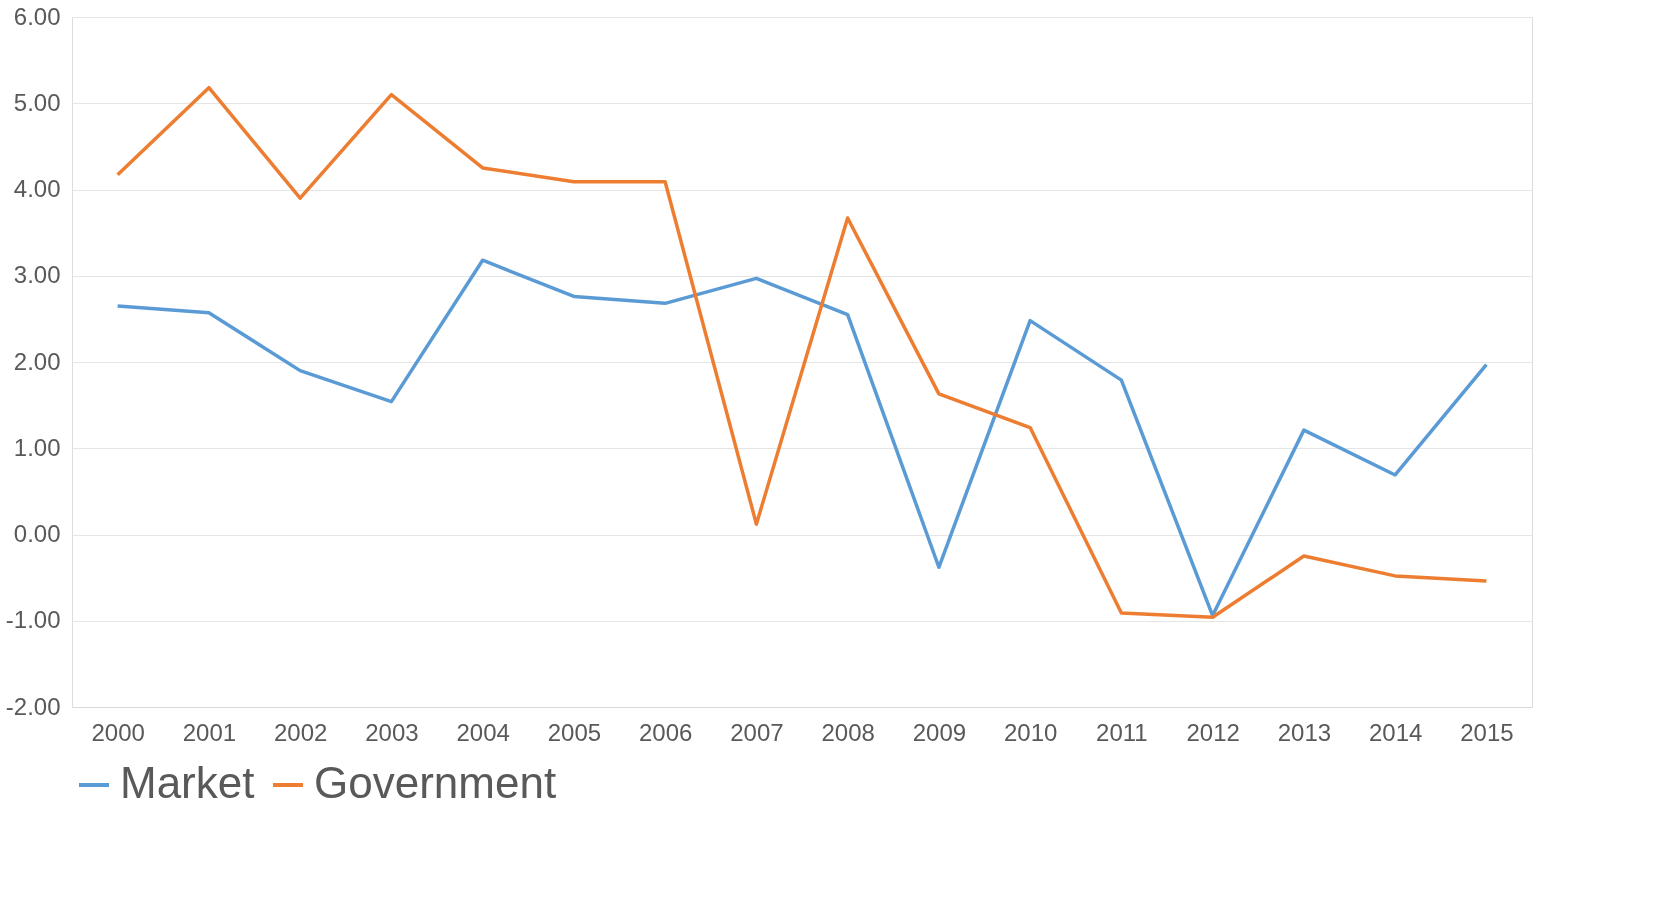 The width and height of the screenshot is (1665, 913). I want to click on x-tick-label: 2002, so click(300, 732).